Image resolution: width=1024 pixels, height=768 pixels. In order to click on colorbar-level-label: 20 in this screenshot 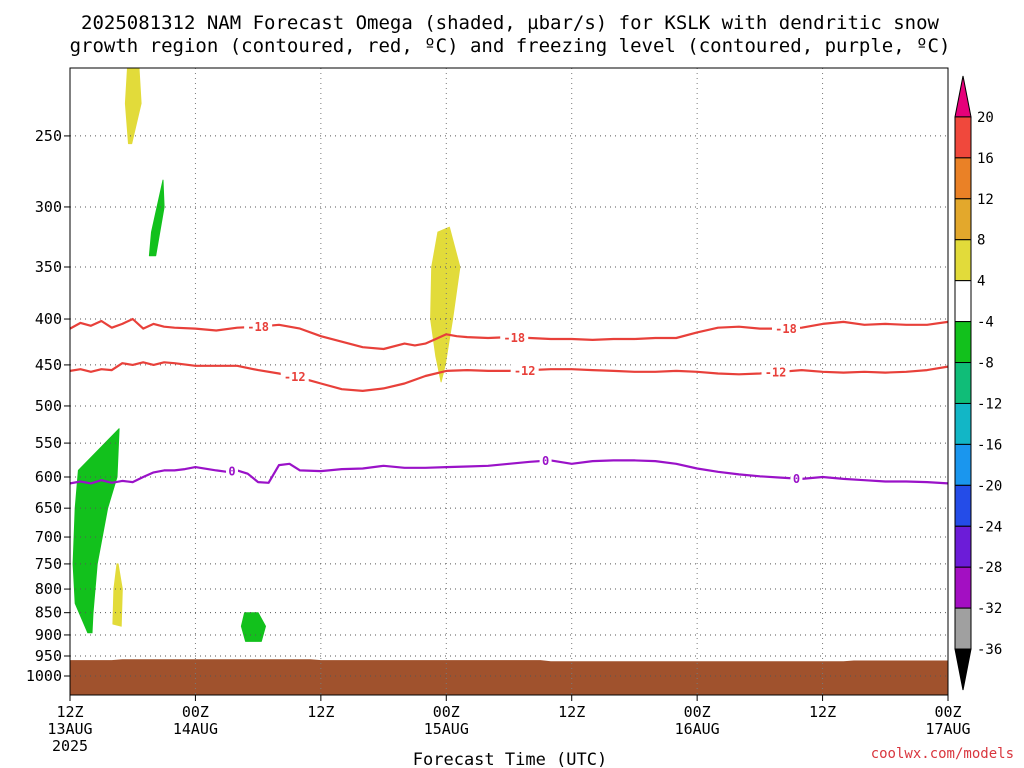, I will do `click(985, 118)`.